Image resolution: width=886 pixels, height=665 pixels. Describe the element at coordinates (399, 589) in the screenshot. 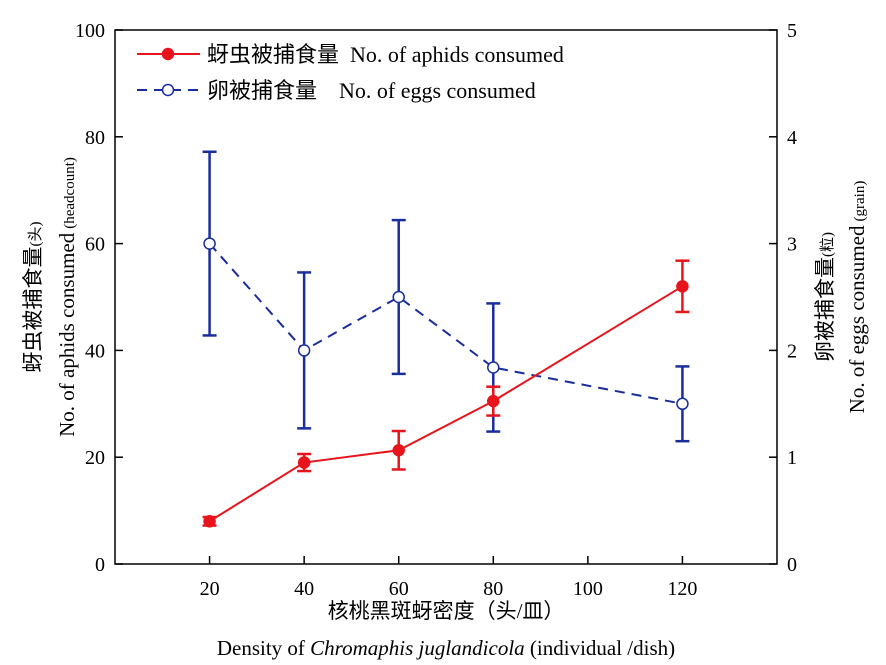

I see `x-tick-label: 60` at that location.